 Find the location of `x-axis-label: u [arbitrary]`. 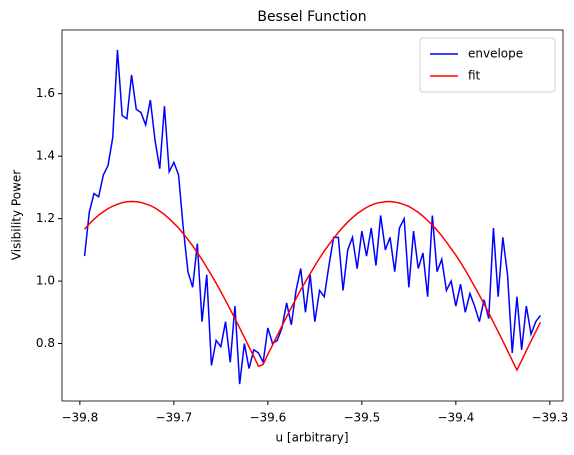

x-axis-label: u [arbitrary] is located at coordinates (311, 438).